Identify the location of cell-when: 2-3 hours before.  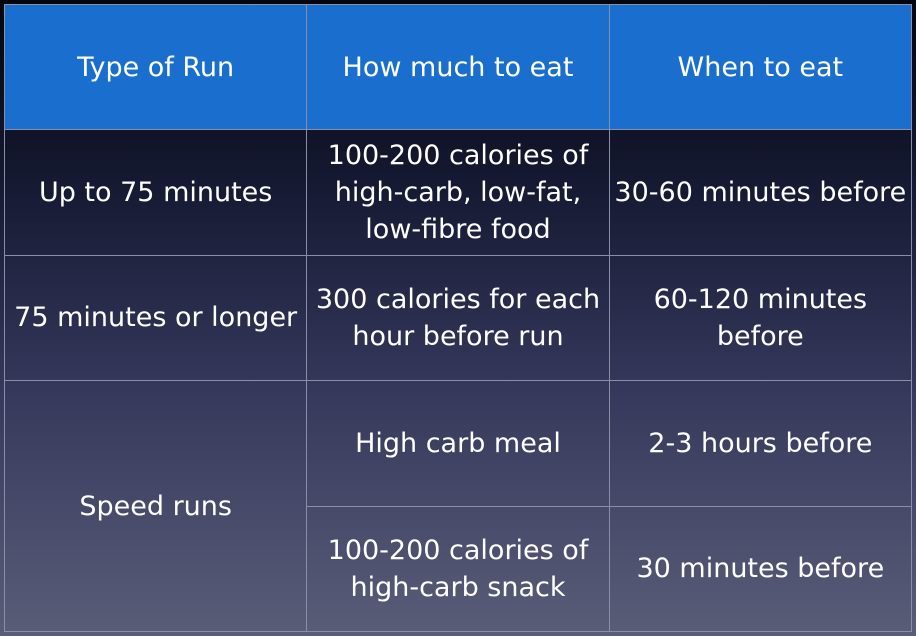
(760, 443).